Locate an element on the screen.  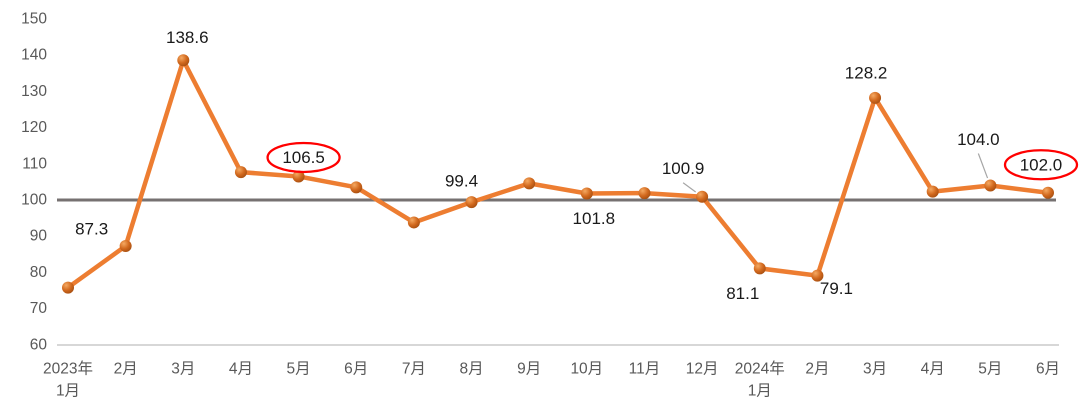
x-axis-tick-label: 7月 is located at coordinates (414, 369).